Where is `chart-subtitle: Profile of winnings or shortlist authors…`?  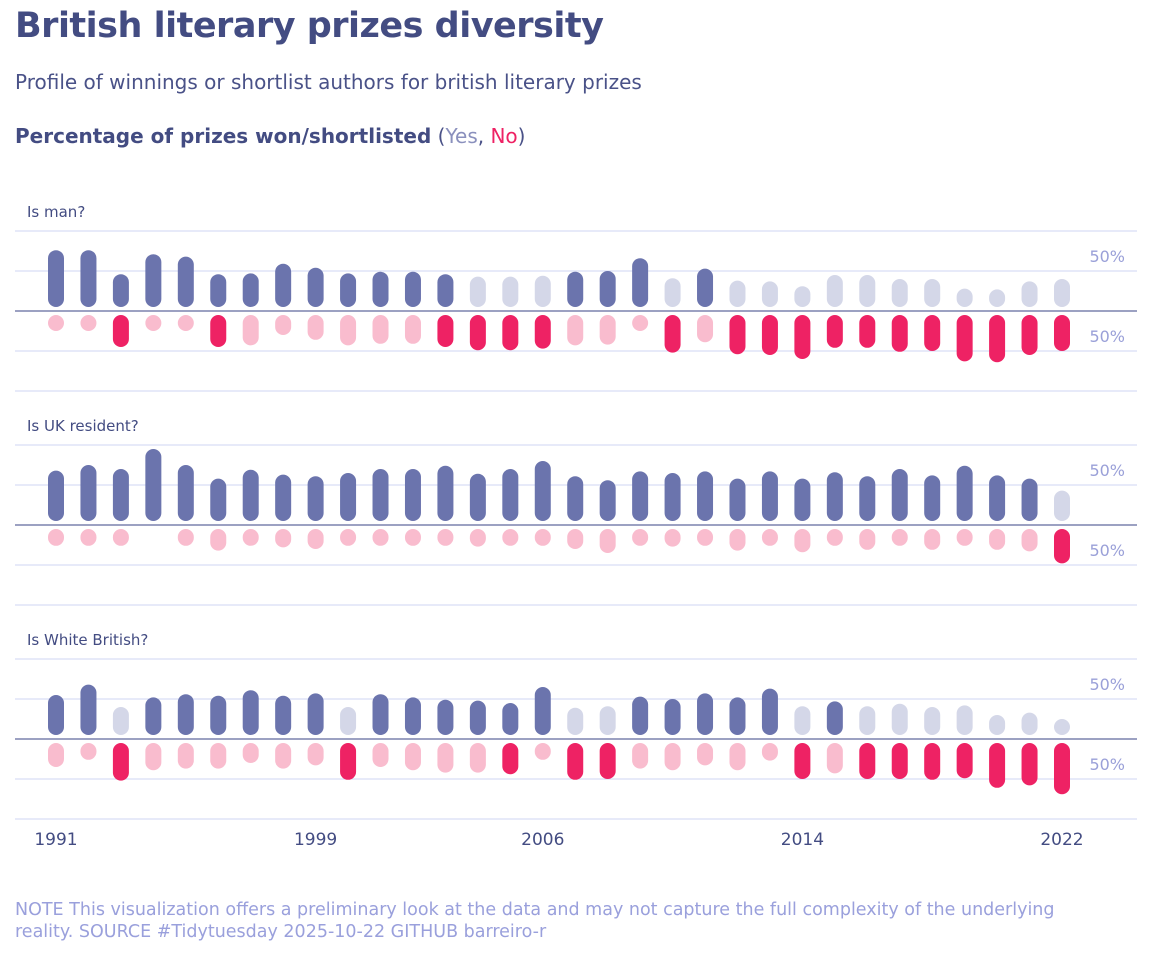 chart-subtitle: Profile of winnings or shortlist authors… is located at coordinates (328, 82).